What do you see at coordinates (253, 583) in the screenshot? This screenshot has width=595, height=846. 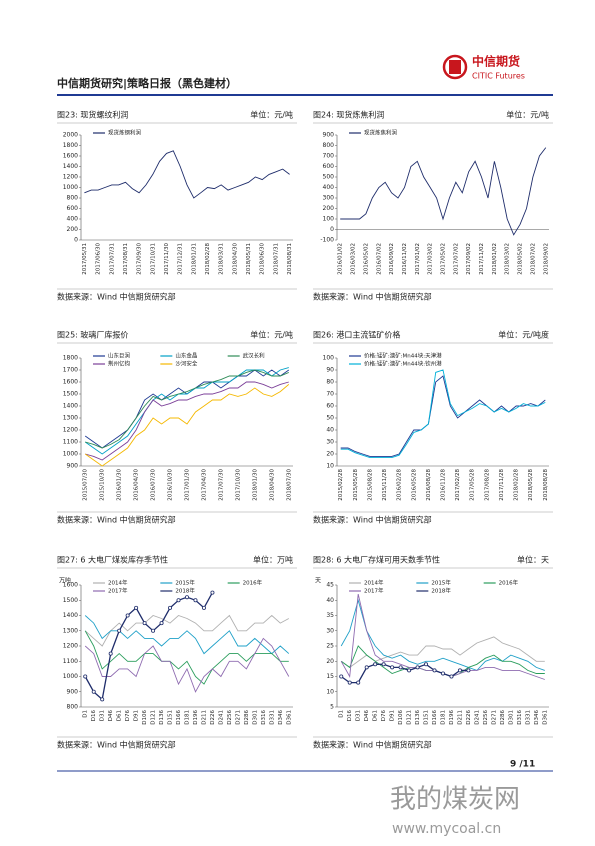 I see `legend-label: 2016年` at bounding box center [253, 583].